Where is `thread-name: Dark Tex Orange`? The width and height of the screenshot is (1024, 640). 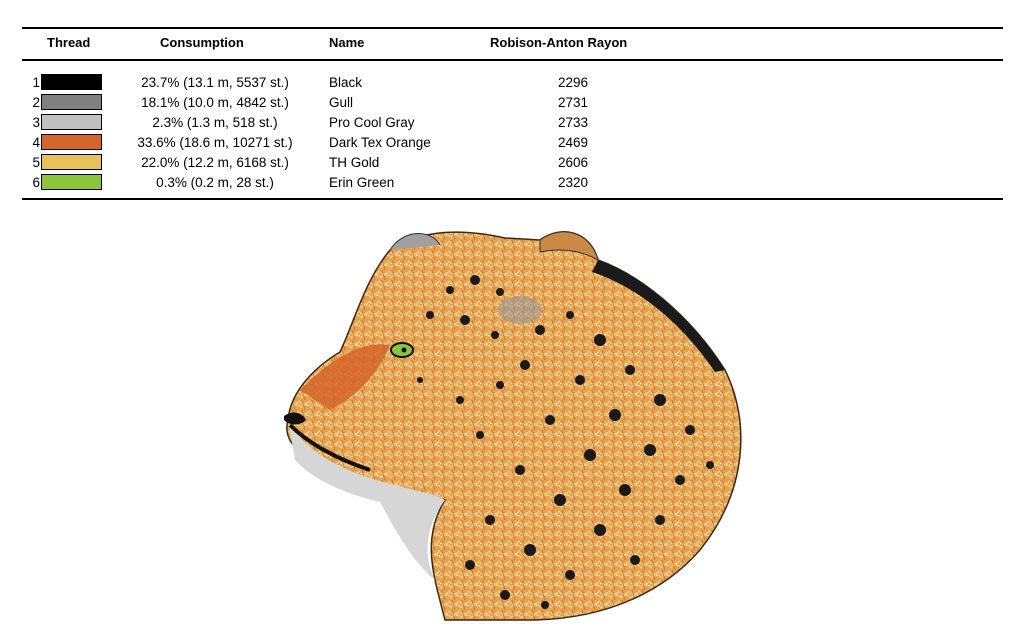
thread-name: Dark Tex Orange is located at coordinates (380, 142).